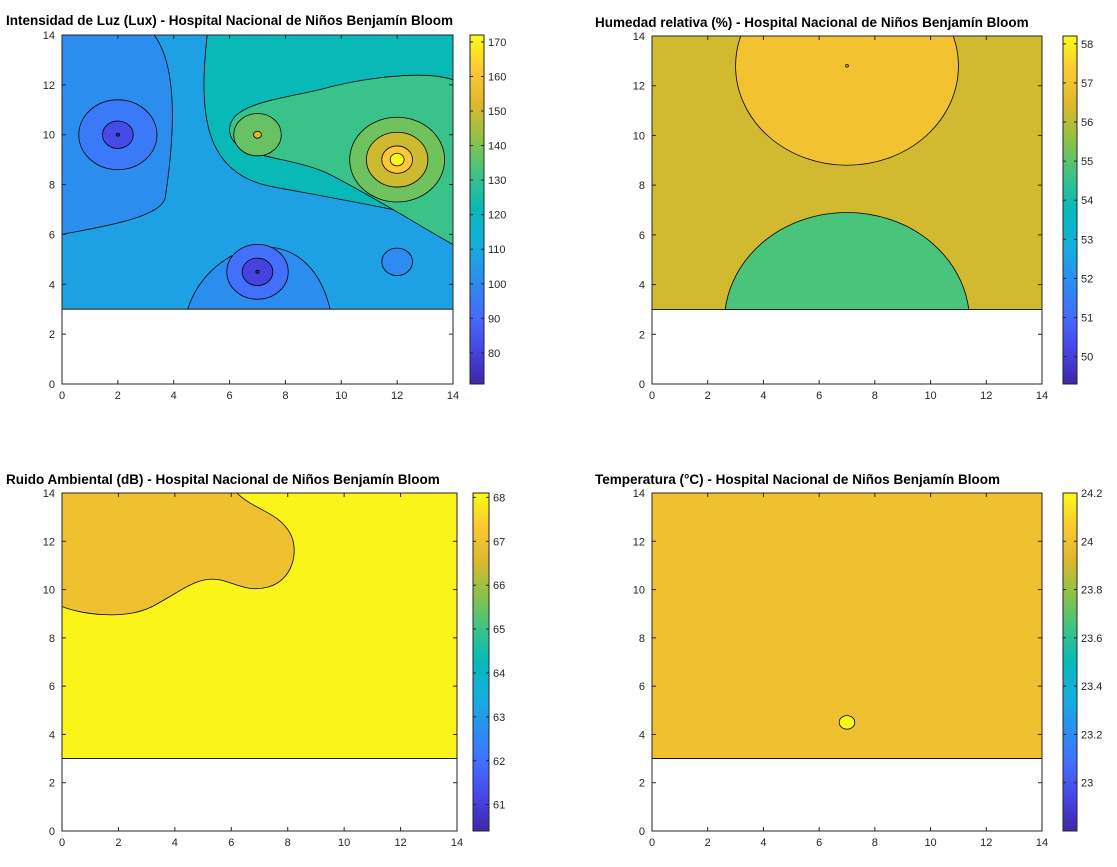 This screenshot has height=867, width=1117. I want to click on colorbar-tick-label: 53, so click(1087, 240).